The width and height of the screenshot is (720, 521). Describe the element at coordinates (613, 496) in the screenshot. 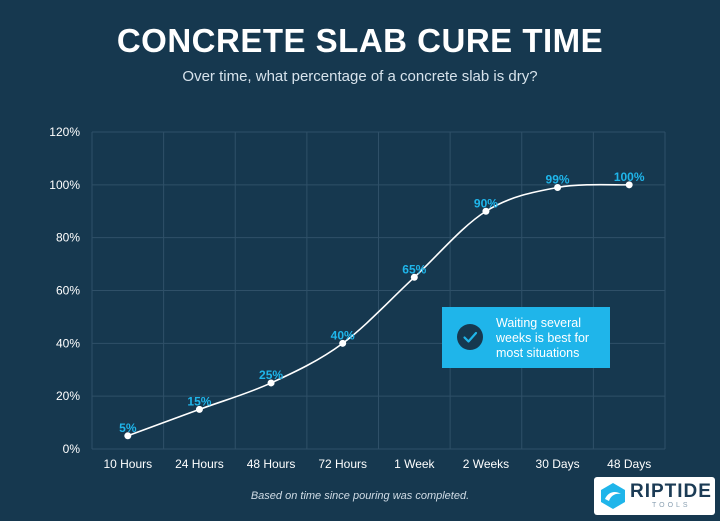

I see `logo-mark-icon` at that location.